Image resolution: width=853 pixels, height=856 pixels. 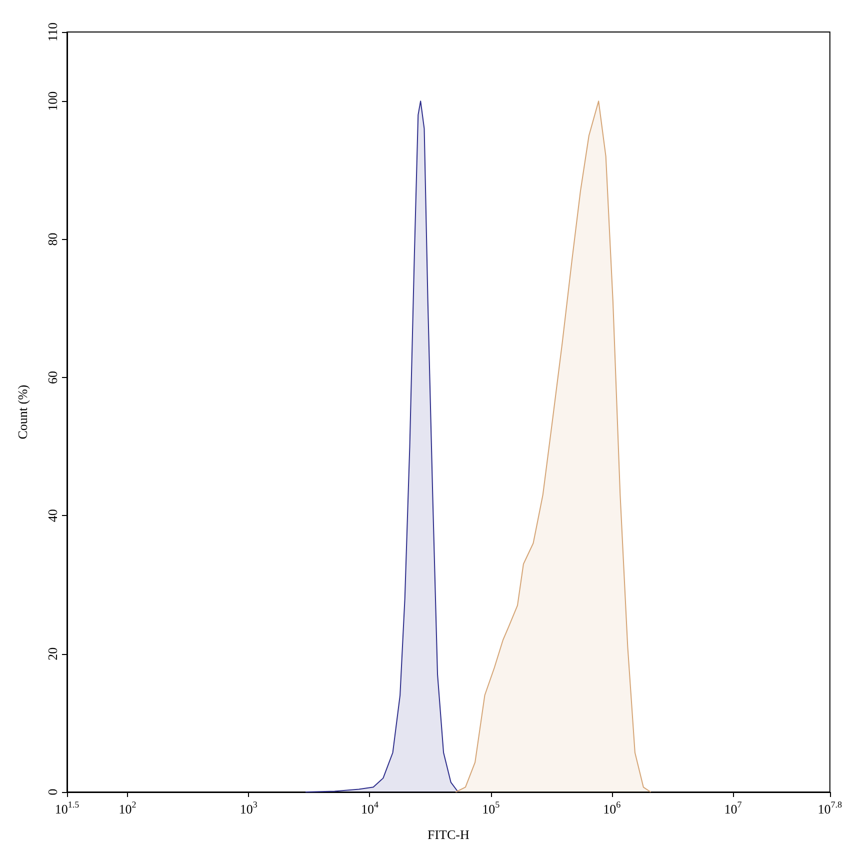 What do you see at coordinates (448, 834) in the screenshot?
I see `x-axis-title: FITC-H` at bounding box center [448, 834].